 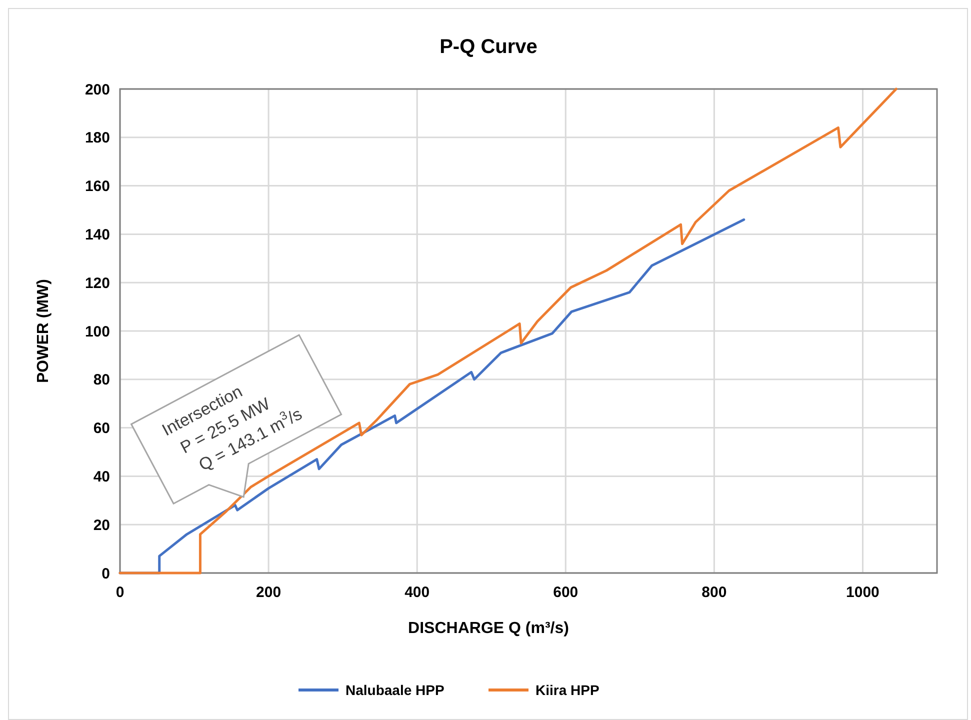 I want to click on legend-label: Nalubaale HPP, so click(x=395, y=690).